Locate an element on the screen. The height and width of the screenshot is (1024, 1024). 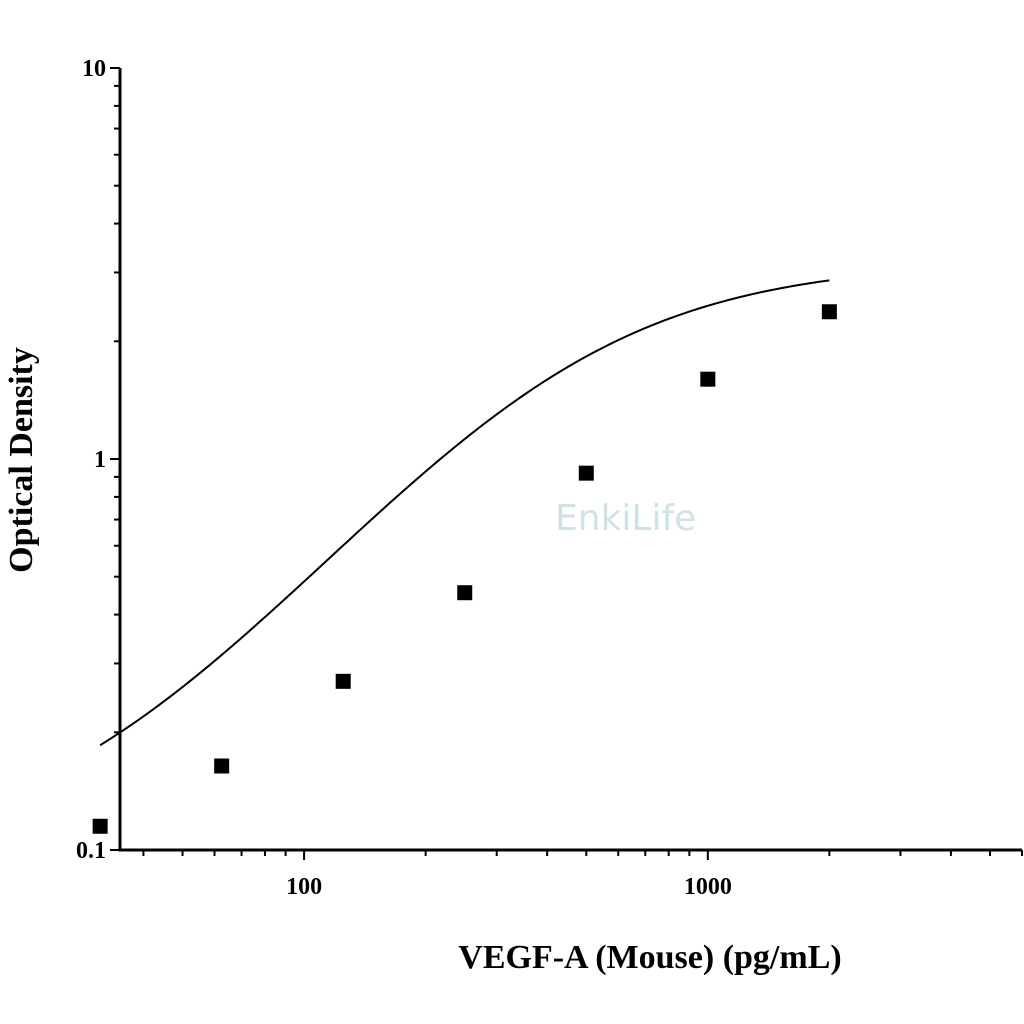
x-axis-title: VEGF-A (Mouse) (pg/mL) is located at coordinates (649, 957).